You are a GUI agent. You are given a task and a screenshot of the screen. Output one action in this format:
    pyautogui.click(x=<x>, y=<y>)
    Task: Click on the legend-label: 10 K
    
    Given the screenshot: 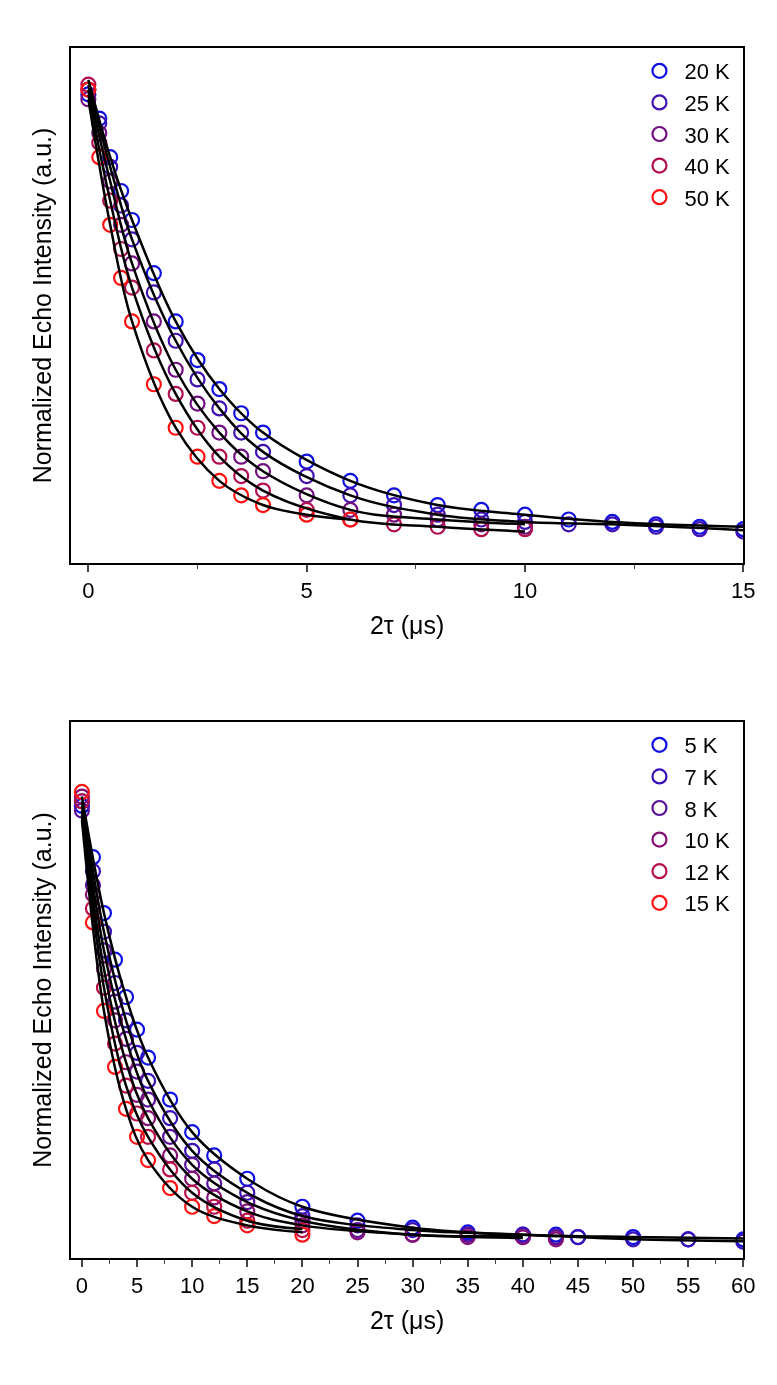 What is the action you would take?
    pyautogui.click(x=707, y=841)
    